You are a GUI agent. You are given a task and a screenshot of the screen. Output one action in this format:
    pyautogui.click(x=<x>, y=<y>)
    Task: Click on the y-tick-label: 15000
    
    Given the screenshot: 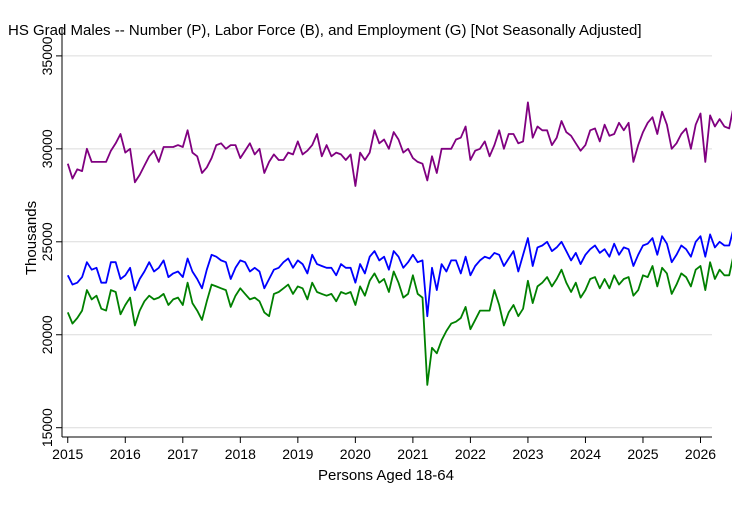 What is the action you would take?
    pyautogui.click(x=47, y=427)
    